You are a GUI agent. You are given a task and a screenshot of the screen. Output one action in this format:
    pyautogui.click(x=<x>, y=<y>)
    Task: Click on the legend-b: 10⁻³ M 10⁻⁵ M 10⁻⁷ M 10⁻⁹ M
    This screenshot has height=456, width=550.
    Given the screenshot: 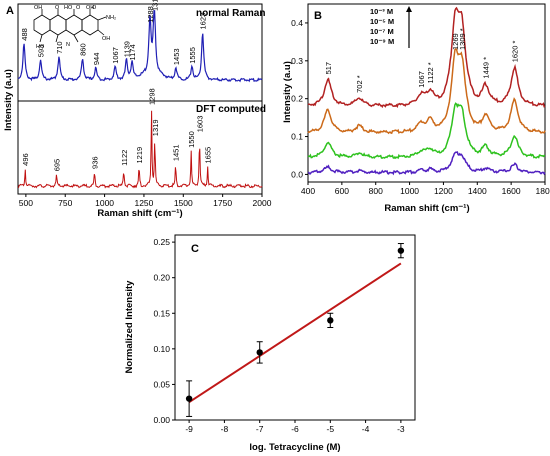 What is the action you would take?
    pyautogui.click(x=391, y=27)
    